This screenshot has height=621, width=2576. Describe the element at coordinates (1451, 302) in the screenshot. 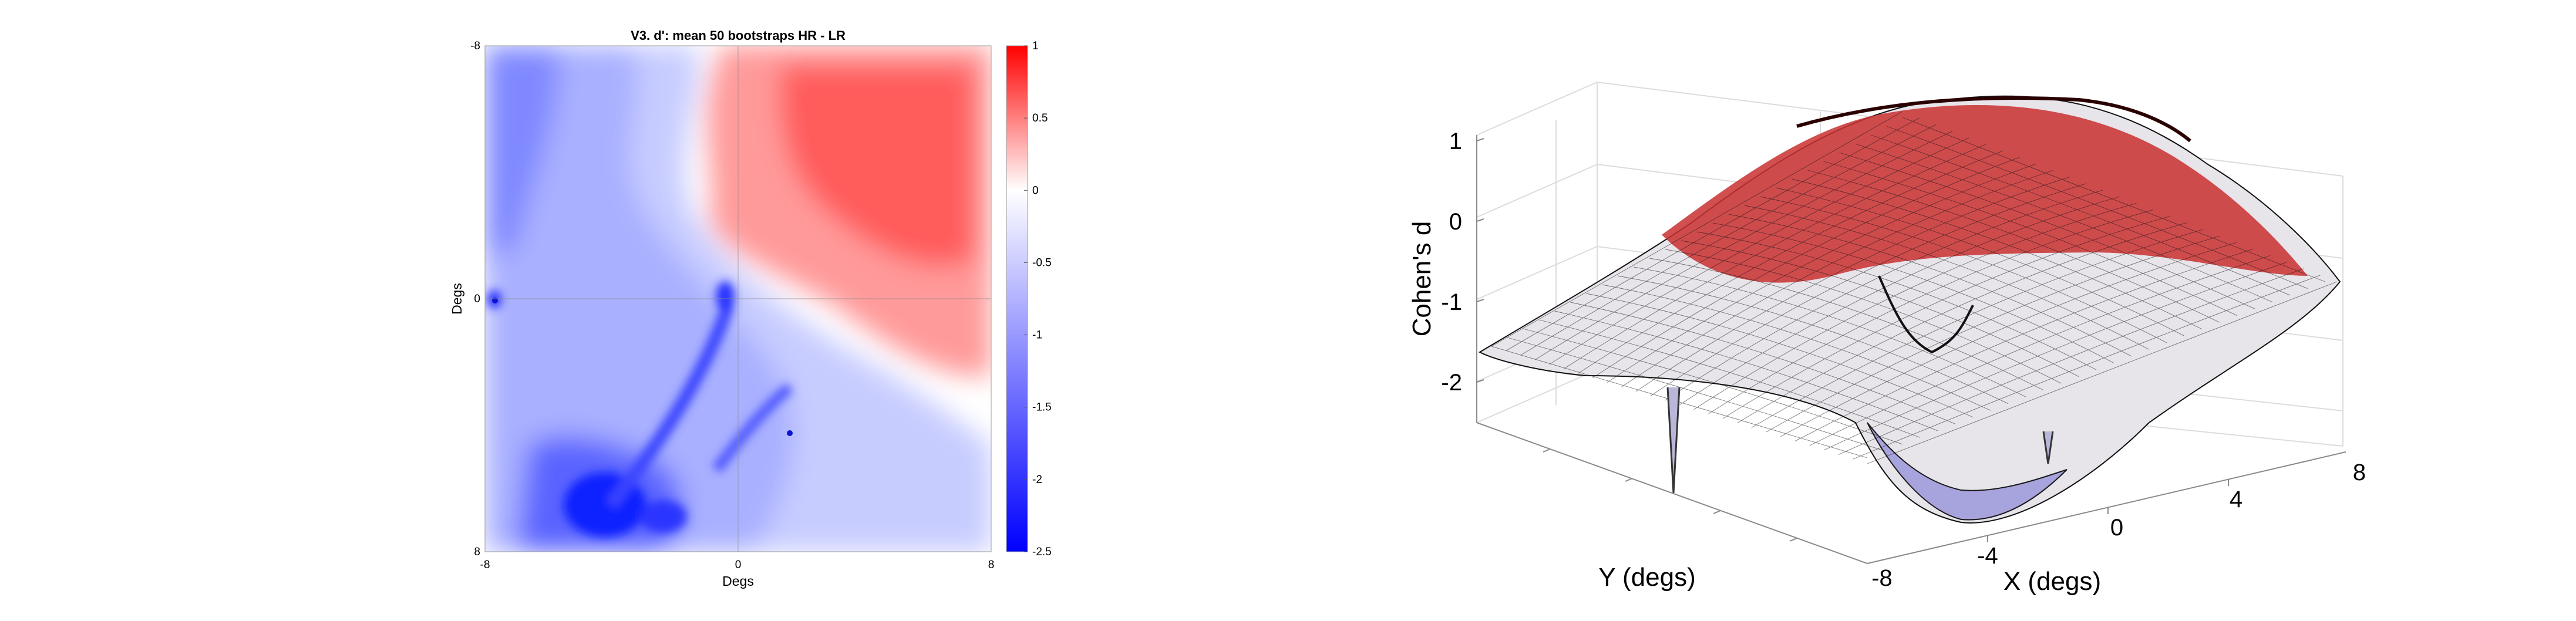

I see `surface-ztick-m1: -1` at that location.